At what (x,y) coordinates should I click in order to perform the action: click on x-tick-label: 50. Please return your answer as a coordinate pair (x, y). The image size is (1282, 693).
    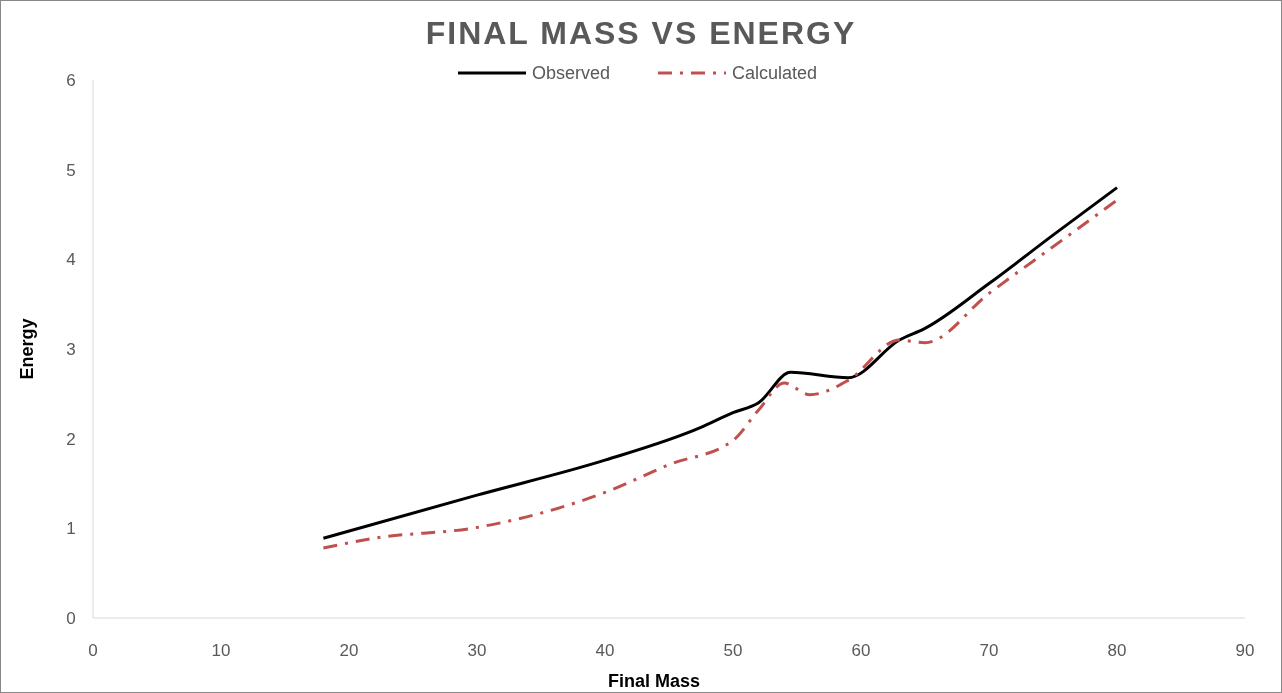
    Looking at the image, I should click on (733, 650).